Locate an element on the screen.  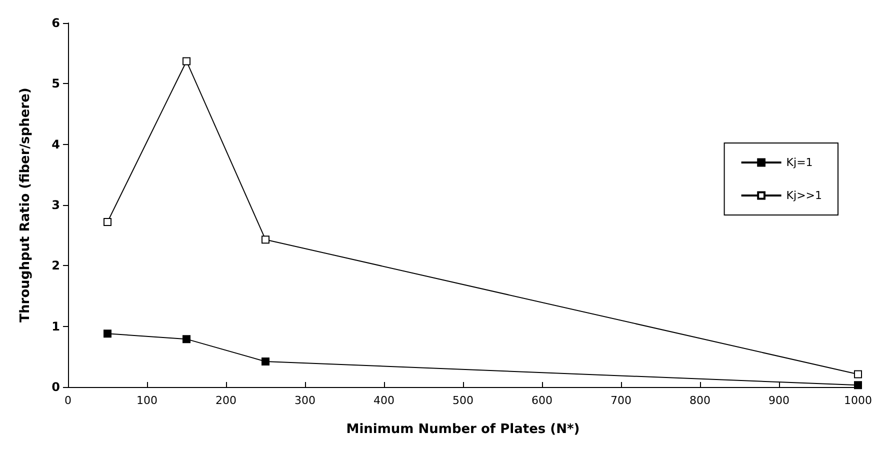
x-tick-label: 500 is located at coordinates (463, 400).